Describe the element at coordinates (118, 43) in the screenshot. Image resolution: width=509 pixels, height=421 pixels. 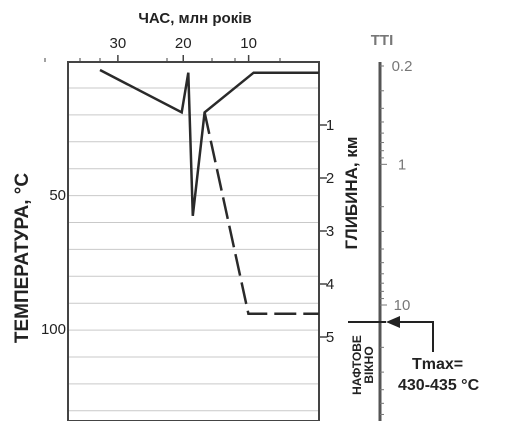
I see `time-tick-label: 30` at that location.